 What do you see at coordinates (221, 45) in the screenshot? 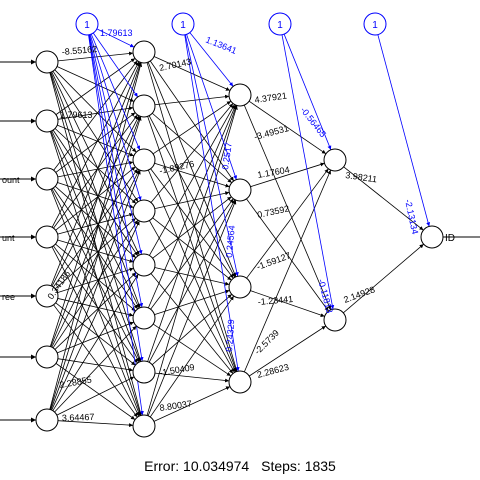
I see `weight-label: 1.13641` at bounding box center [221, 45].